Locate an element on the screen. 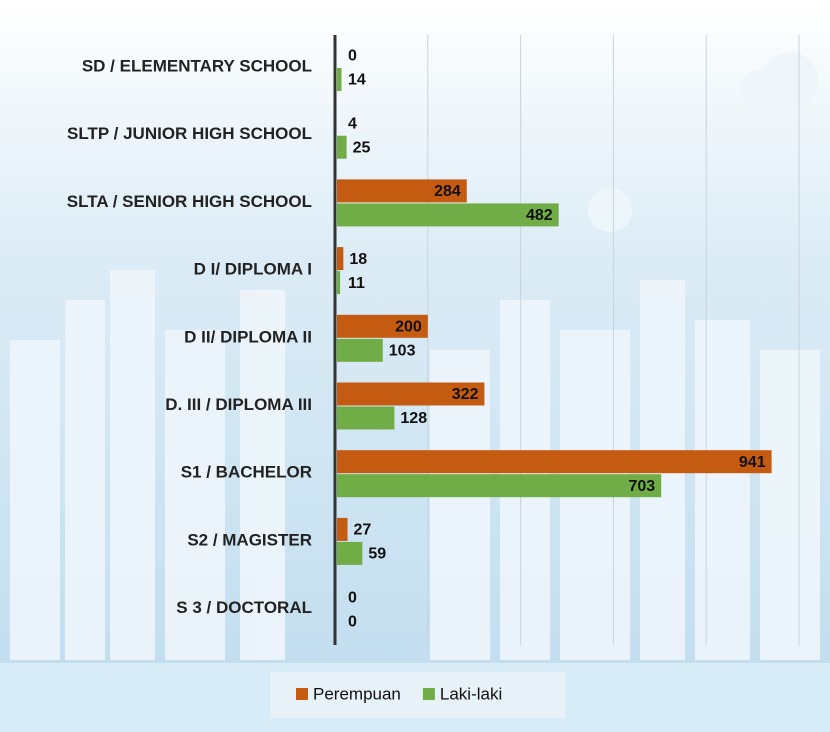  category-label: SLTA / SENIOR HIGH SCHOOL is located at coordinates (189, 201).